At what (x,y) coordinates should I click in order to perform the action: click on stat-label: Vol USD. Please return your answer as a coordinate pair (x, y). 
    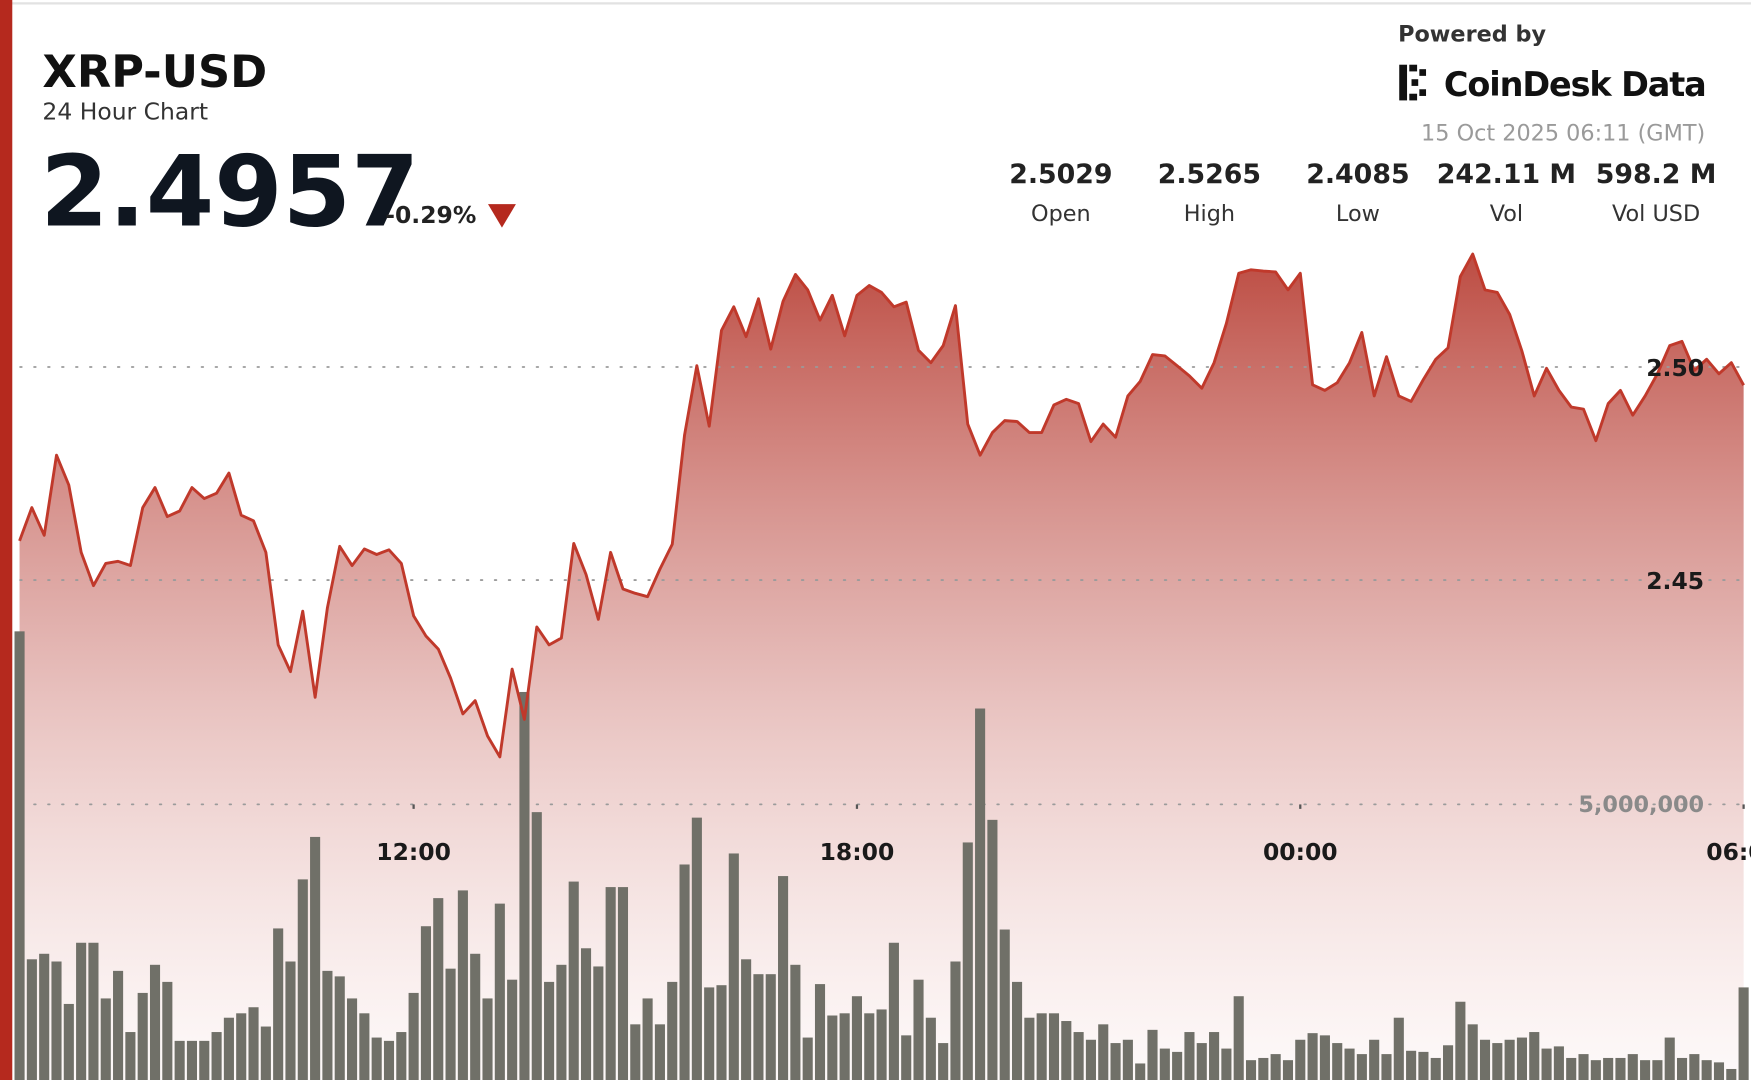
    Looking at the image, I should click on (1656, 214).